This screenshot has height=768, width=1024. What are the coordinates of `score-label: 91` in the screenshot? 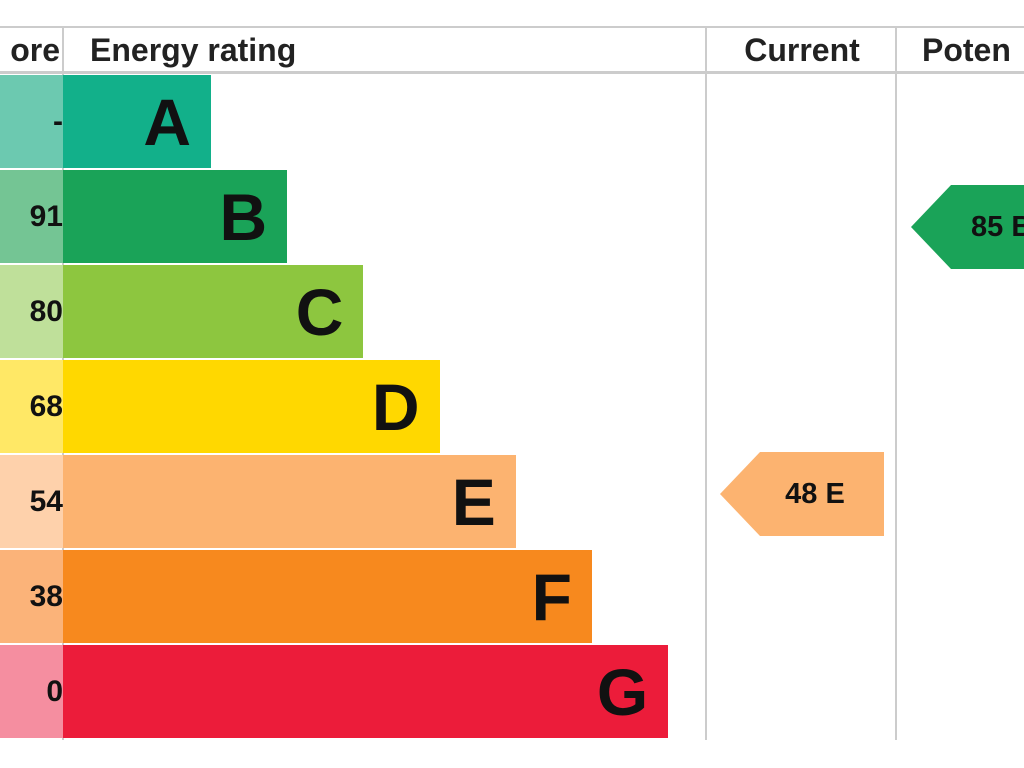 It's located at (46, 216).